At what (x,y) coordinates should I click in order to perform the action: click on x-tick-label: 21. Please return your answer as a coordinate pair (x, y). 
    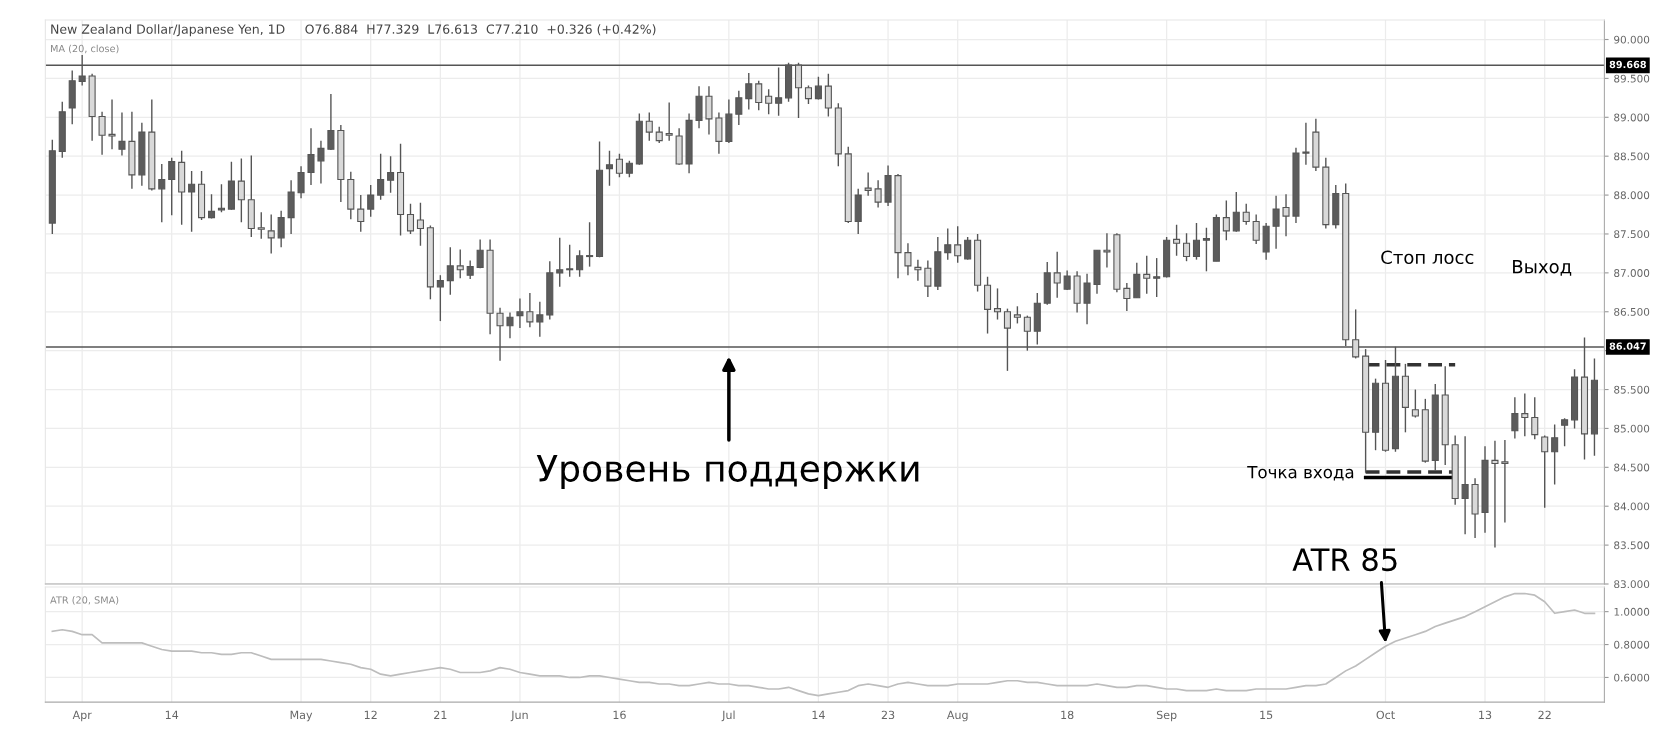
    Looking at the image, I should click on (440, 714).